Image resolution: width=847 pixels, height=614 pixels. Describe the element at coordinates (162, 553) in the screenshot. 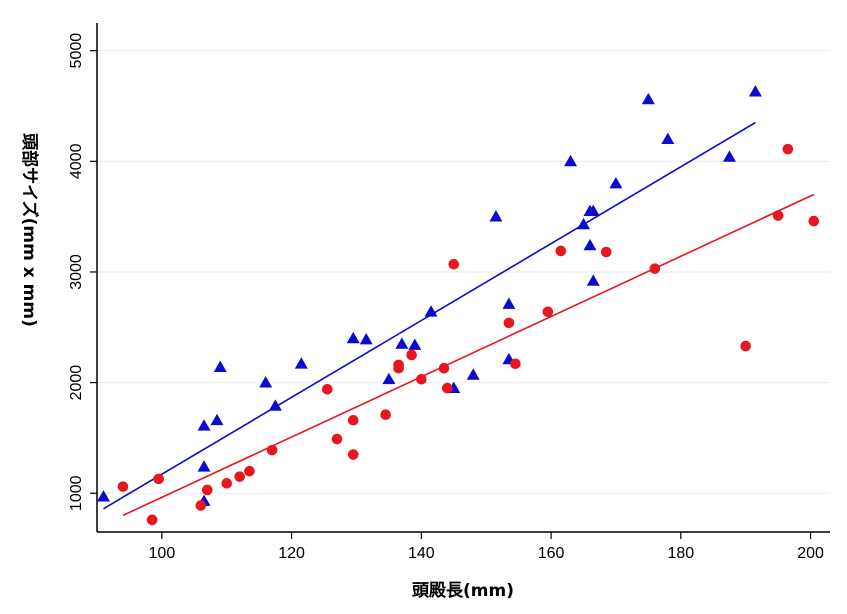

I see `x-tick-label: 100` at that location.